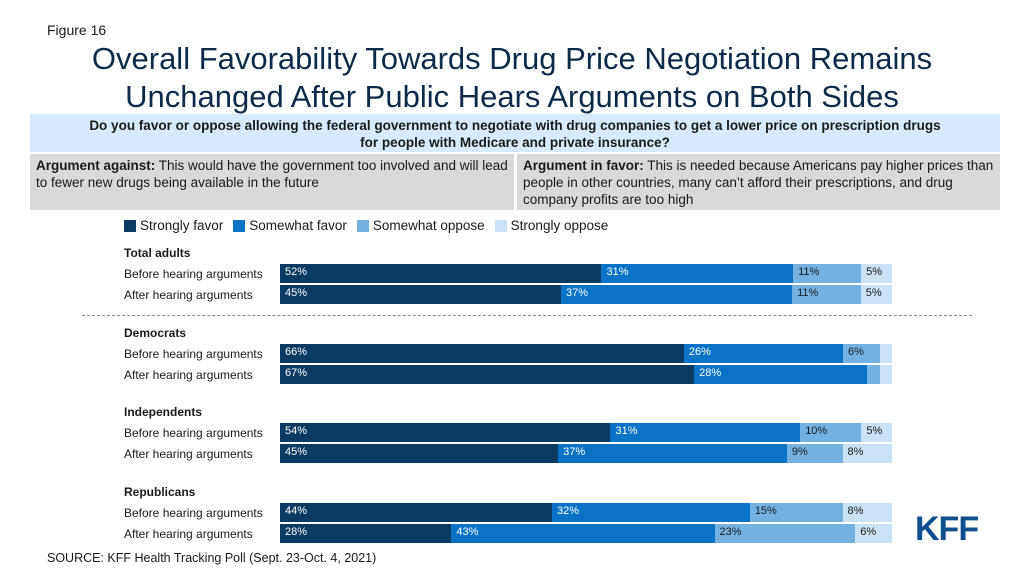 This screenshot has height=576, width=1024. What do you see at coordinates (428, 225) in the screenshot?
I see `legend-label: Somewhat oppose` at bounding box center [428, 225].